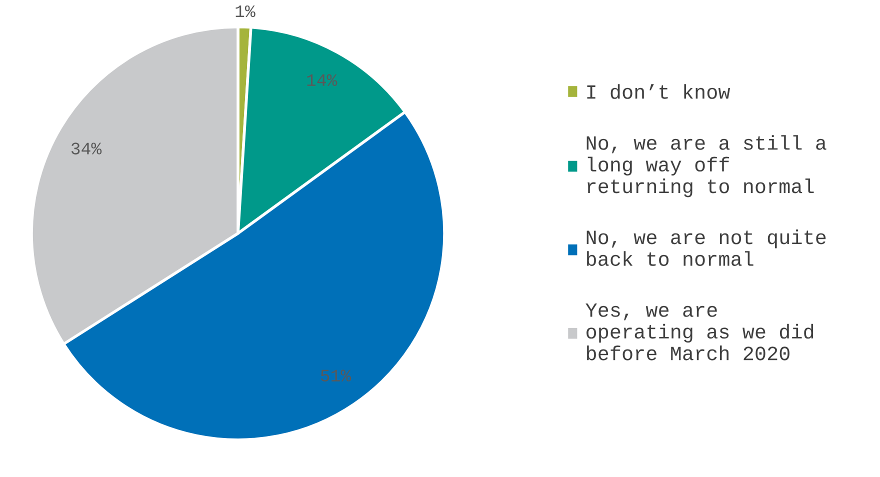  Describe the element at coordinates (700, 331) in the screenshot. I see `legend-label: Yes, we are operating as we did before March 2020` at that location.